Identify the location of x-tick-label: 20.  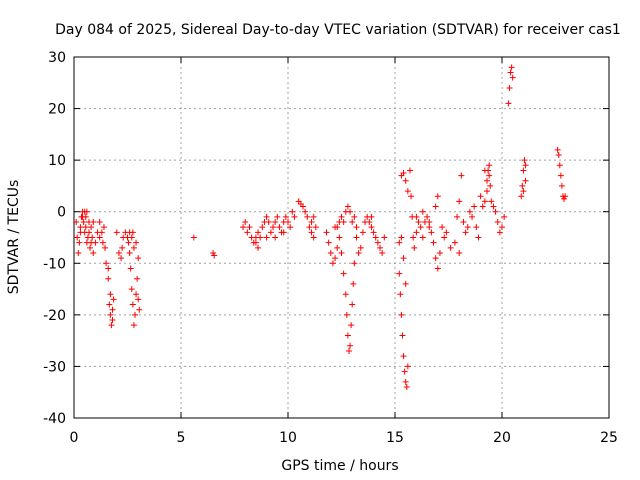
(502, 438).